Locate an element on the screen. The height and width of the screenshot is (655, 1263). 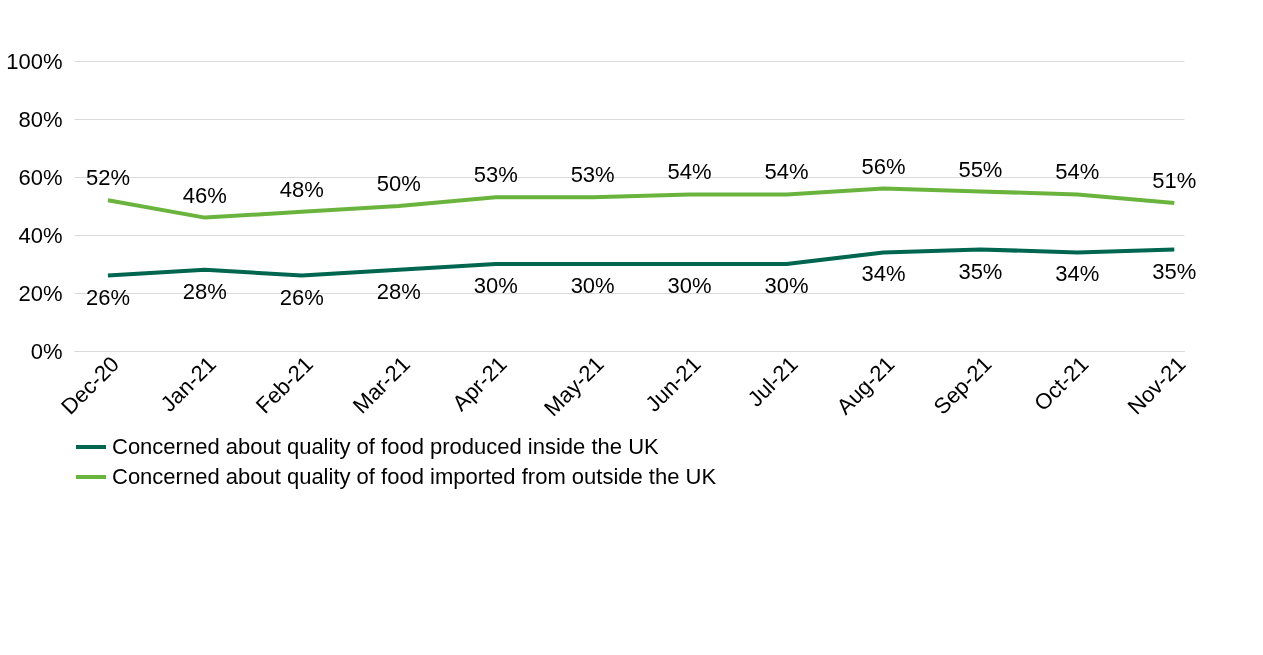
y-tick-label: 60% is located at coordinates (40, 177).